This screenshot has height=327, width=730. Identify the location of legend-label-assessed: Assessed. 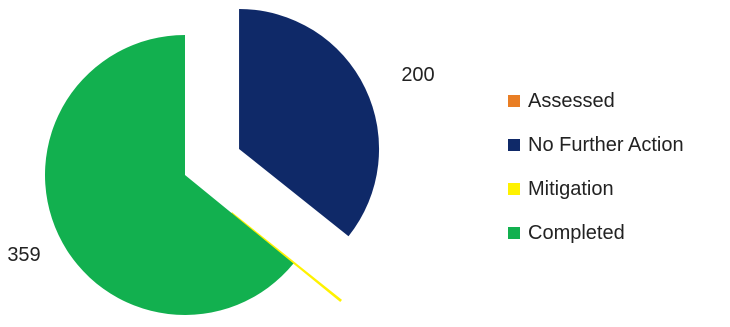
(571, 100).